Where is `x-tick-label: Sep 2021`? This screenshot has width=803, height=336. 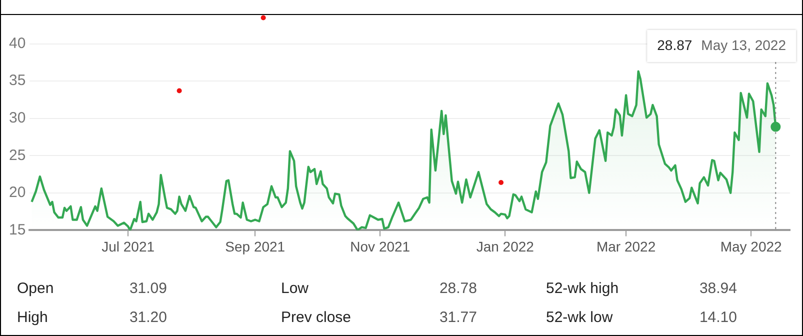
x-tick-label: Sep 2021 is located at coordinates (255, 246).